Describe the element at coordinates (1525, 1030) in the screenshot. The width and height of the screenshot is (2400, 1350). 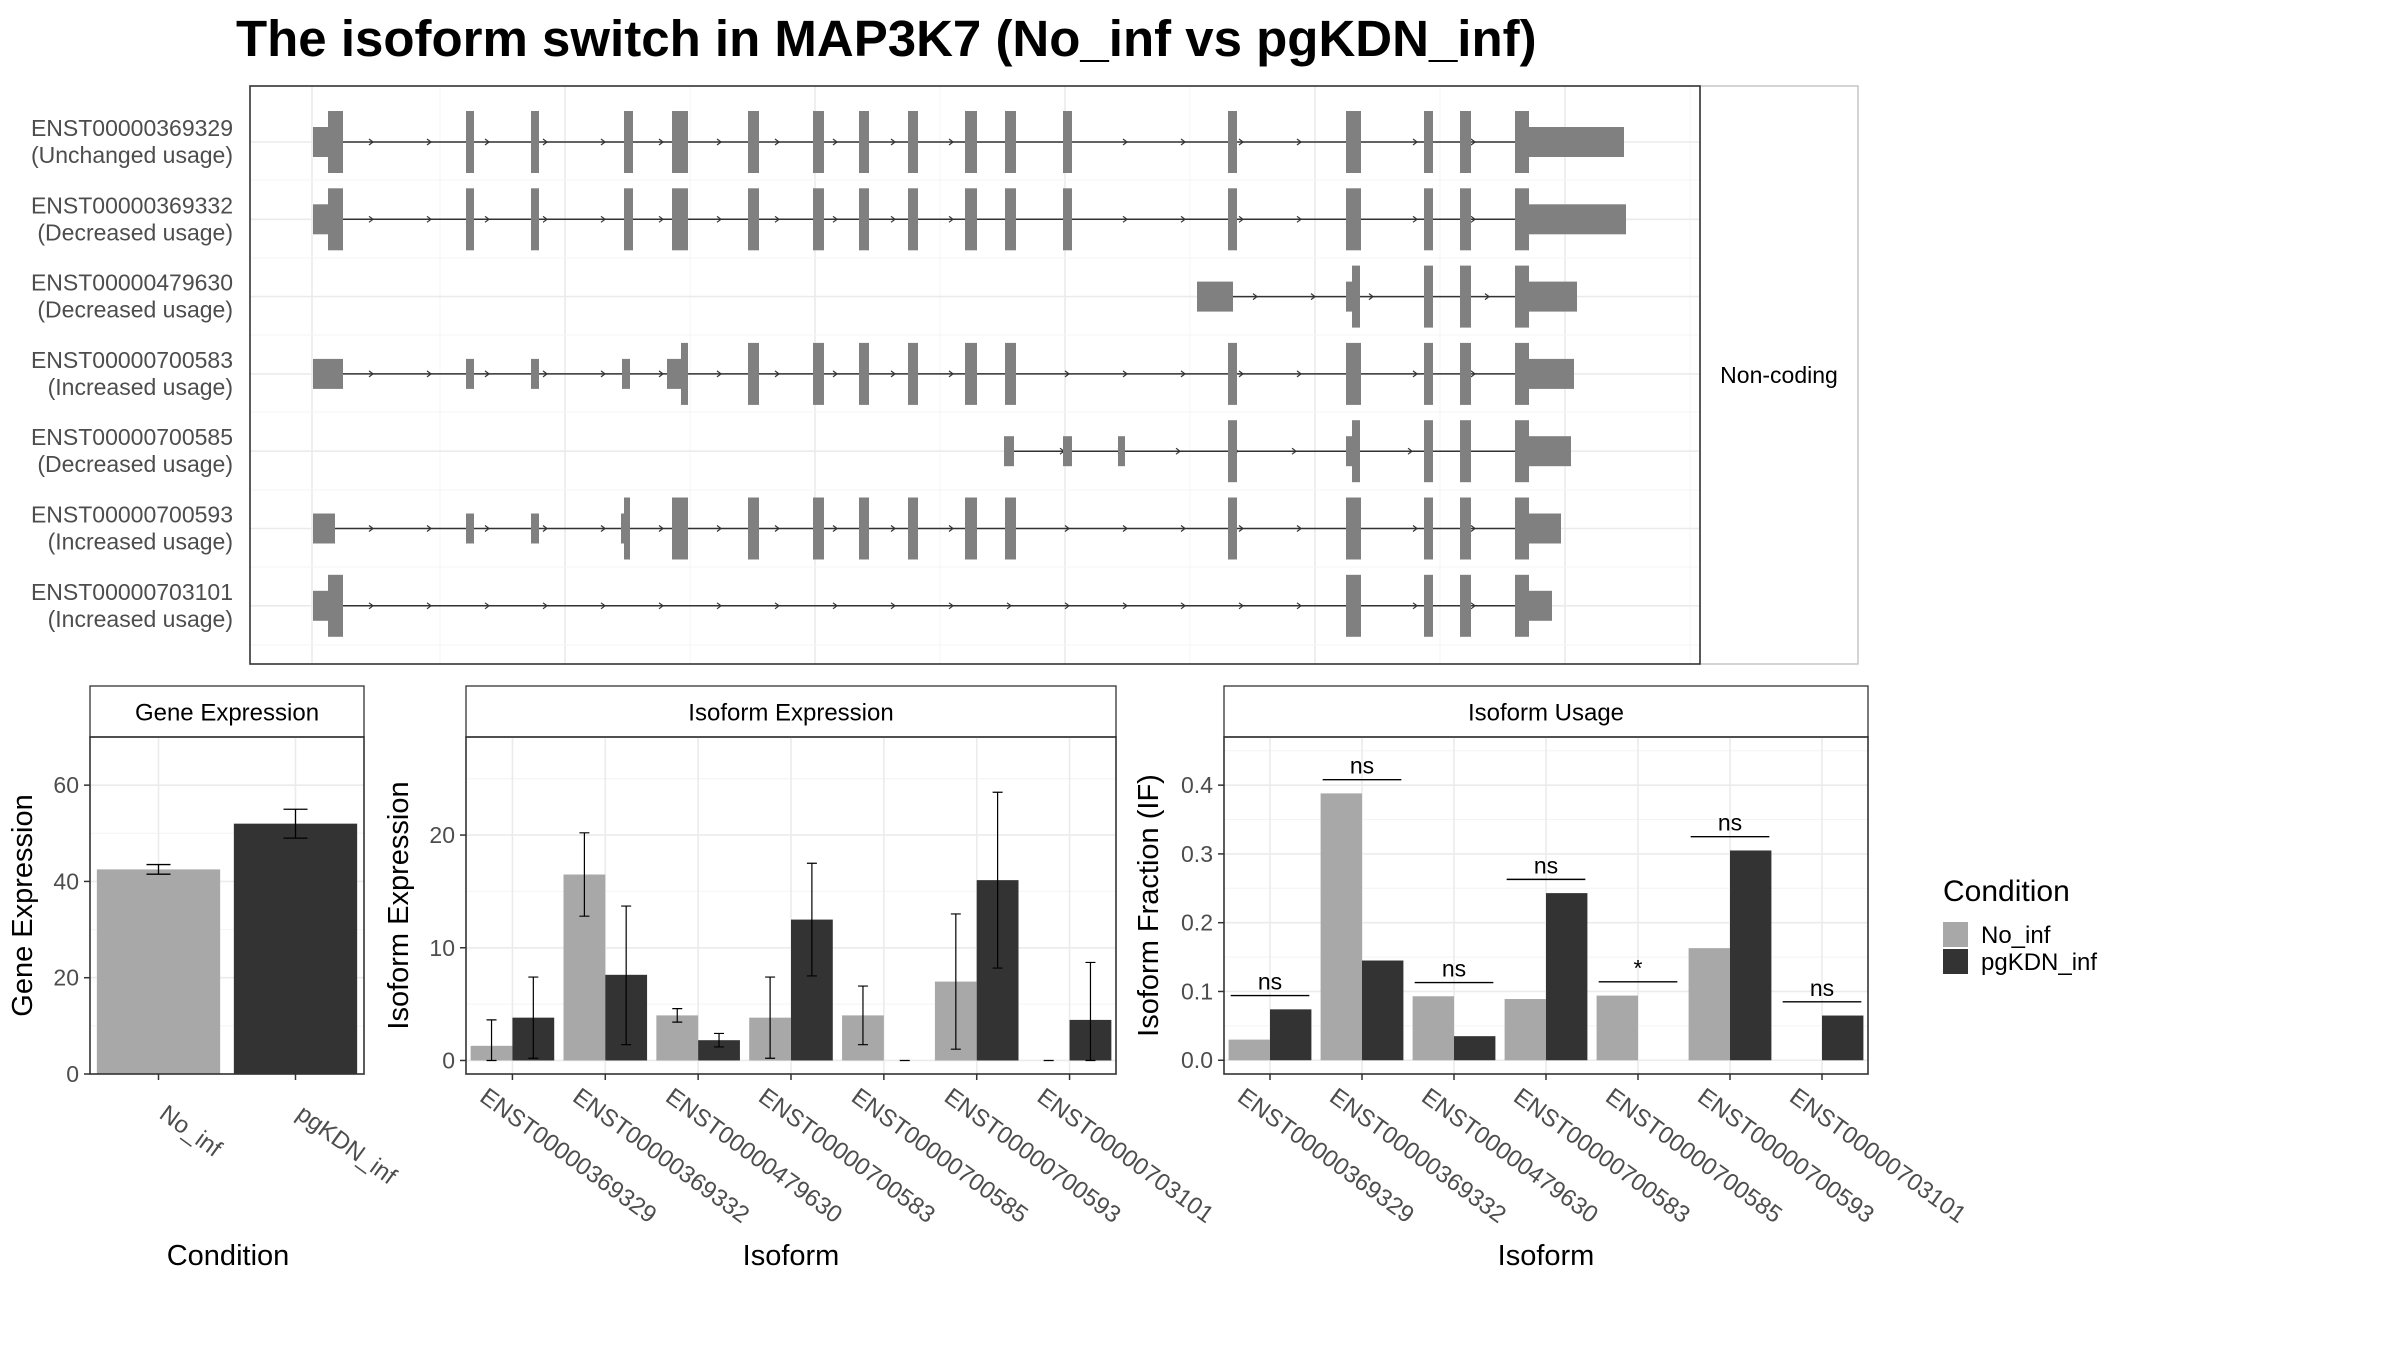
I see `bar-No_inf-ENST00000700583` at that location.